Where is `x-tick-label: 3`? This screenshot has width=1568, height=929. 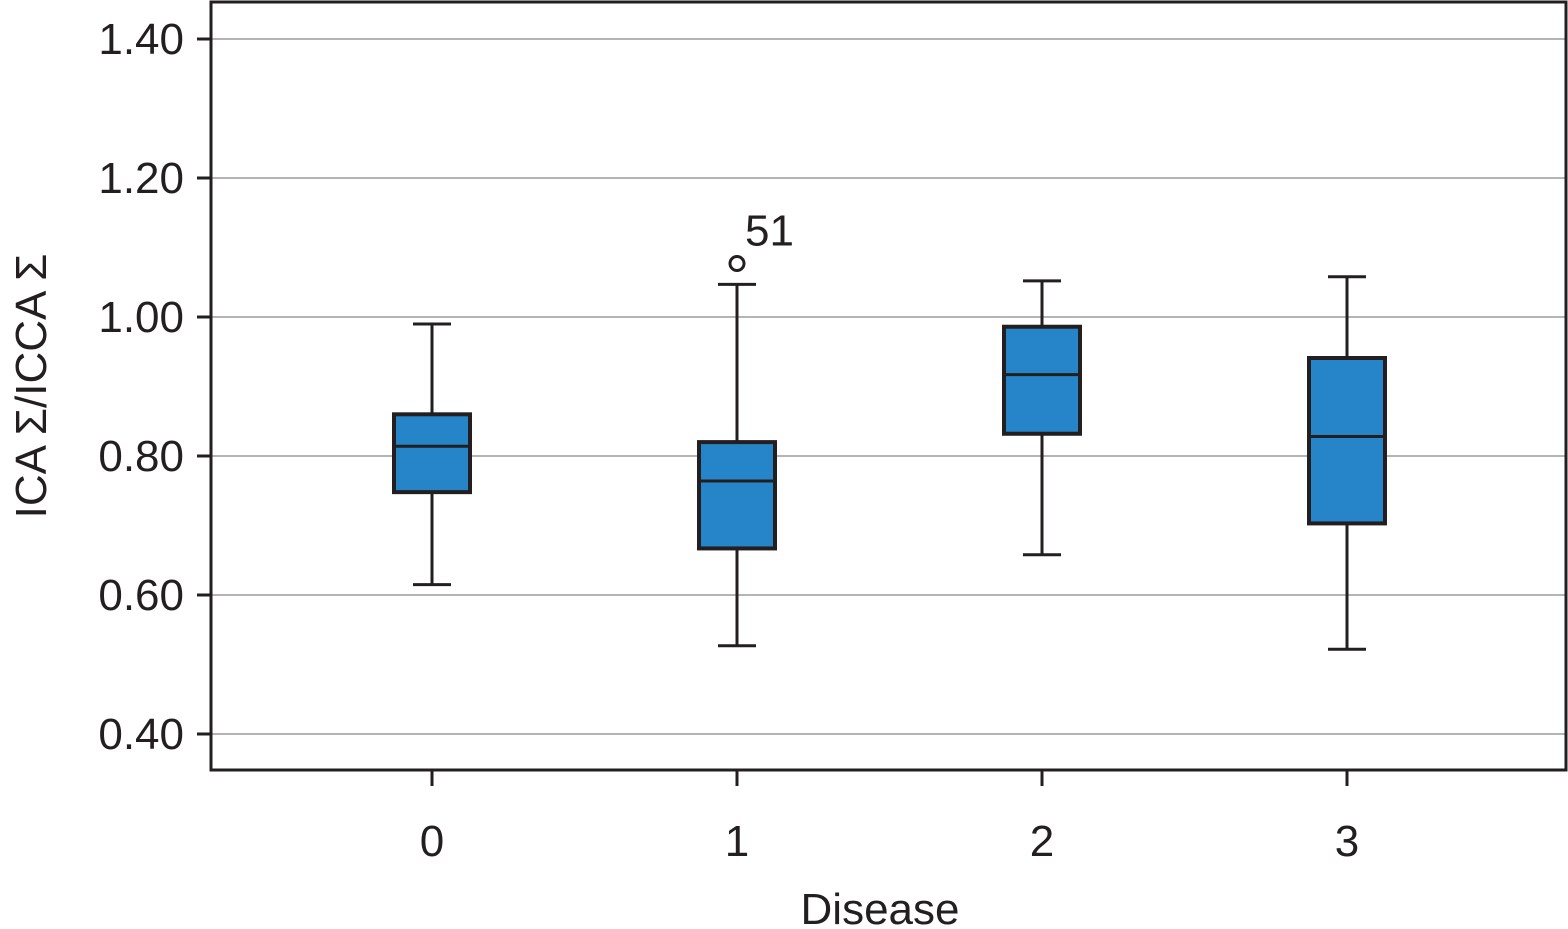
x-tick-label: 3 is located at coordinates (1347, 841).